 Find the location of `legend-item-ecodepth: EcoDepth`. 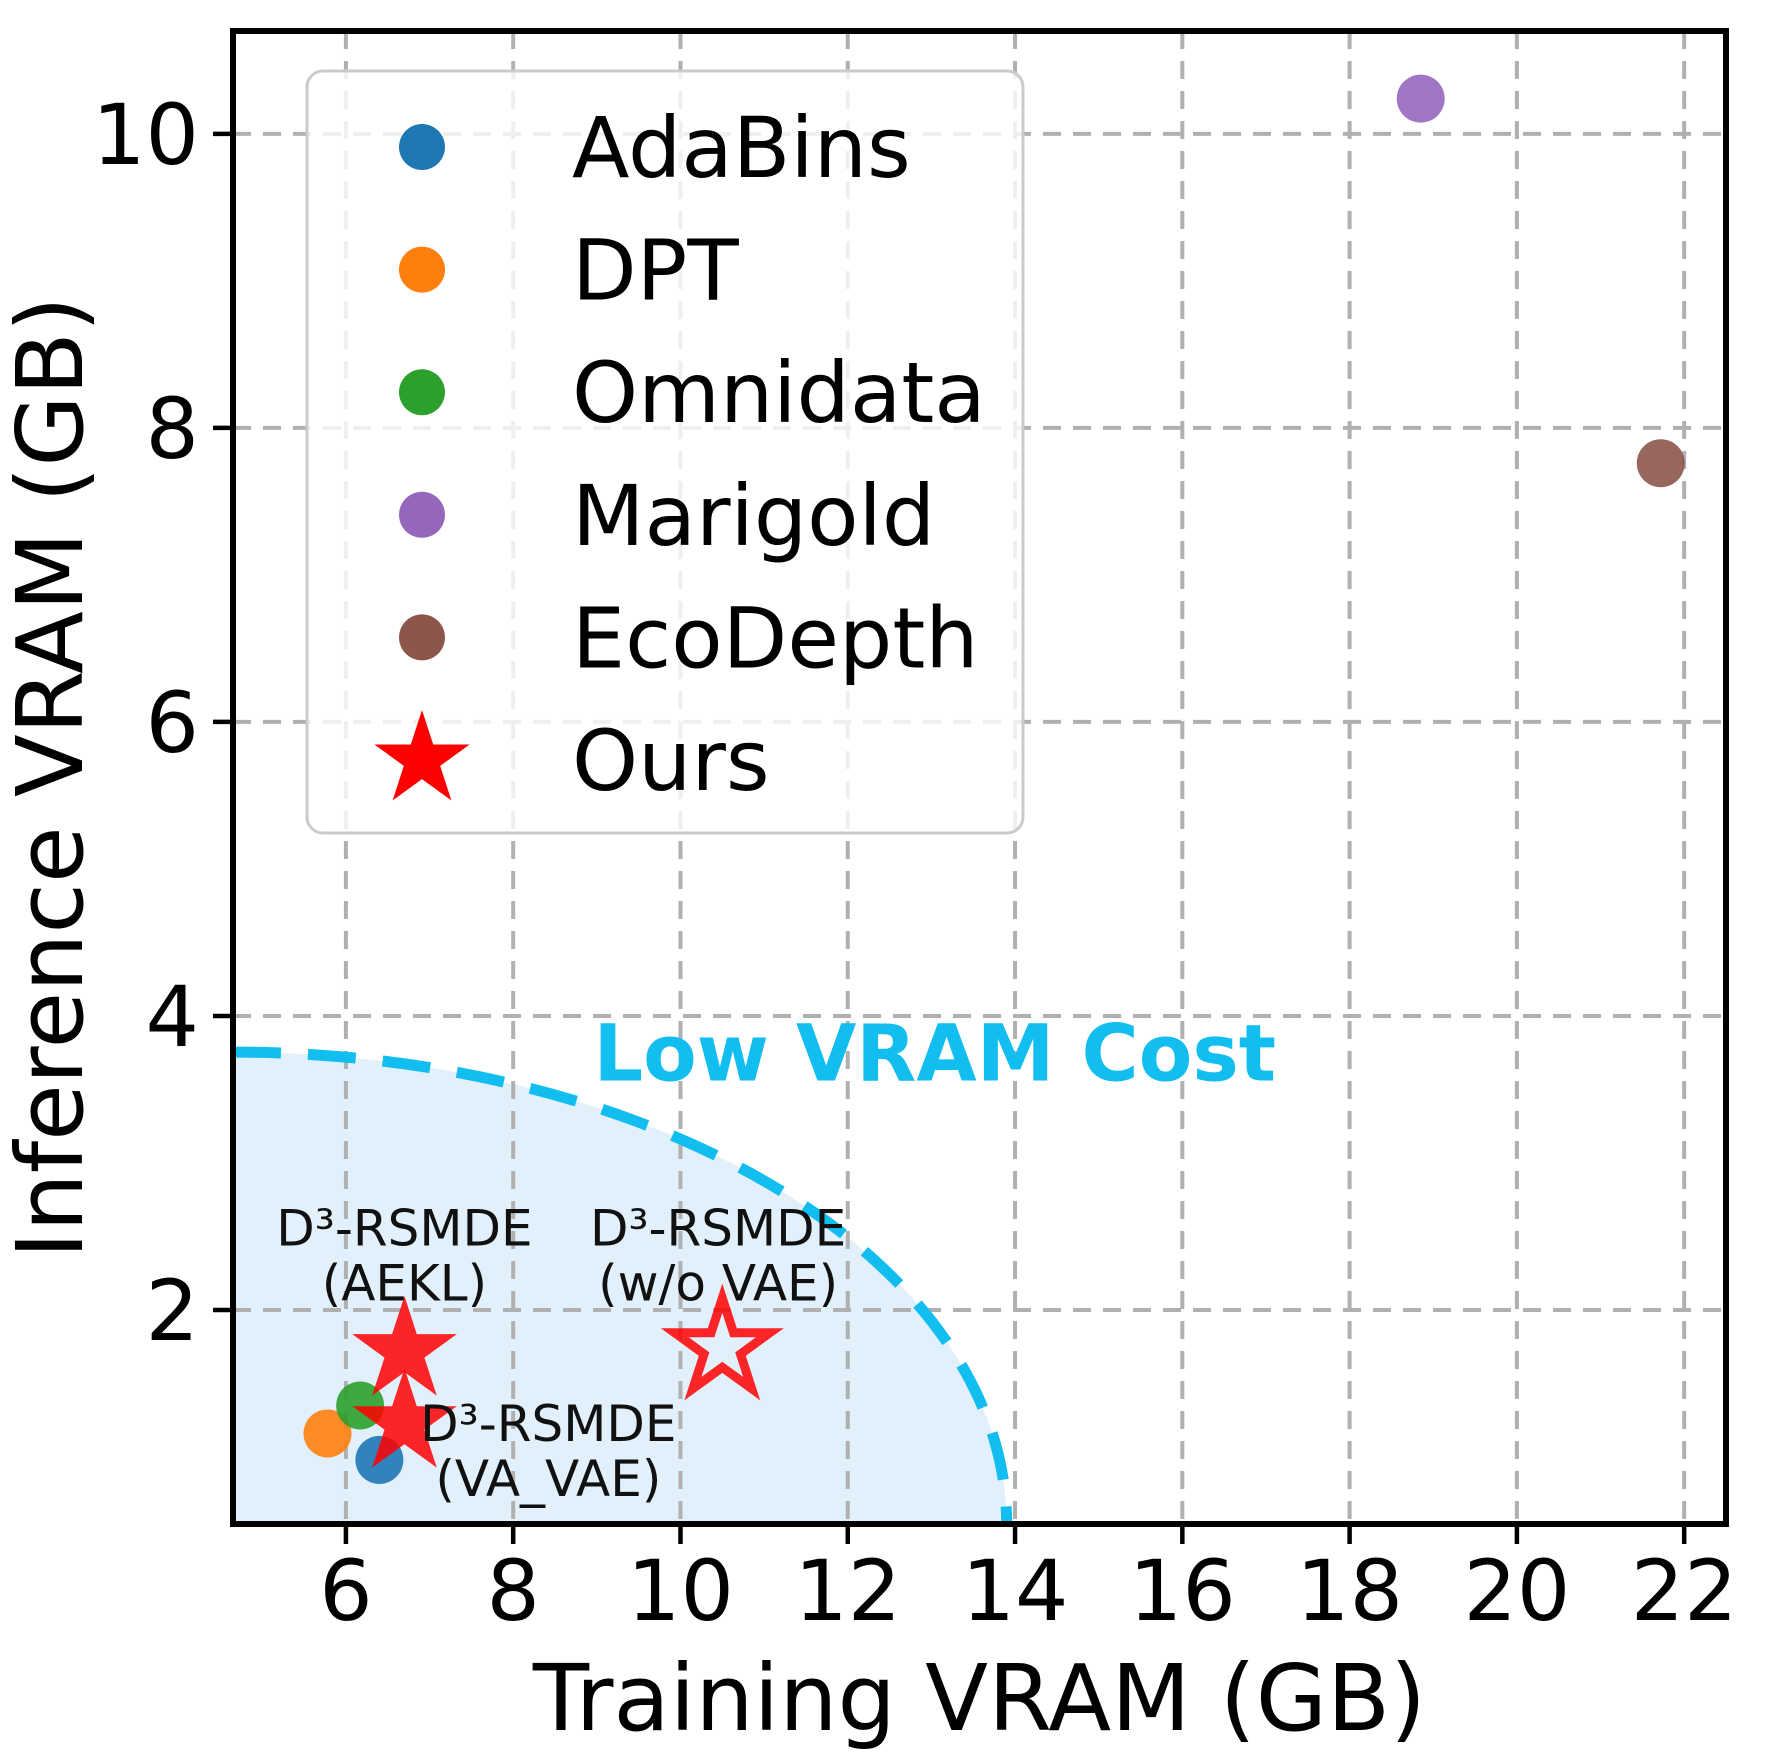

legend-item-ecodepth: EcoDepth is located at coordinates (689, 638).